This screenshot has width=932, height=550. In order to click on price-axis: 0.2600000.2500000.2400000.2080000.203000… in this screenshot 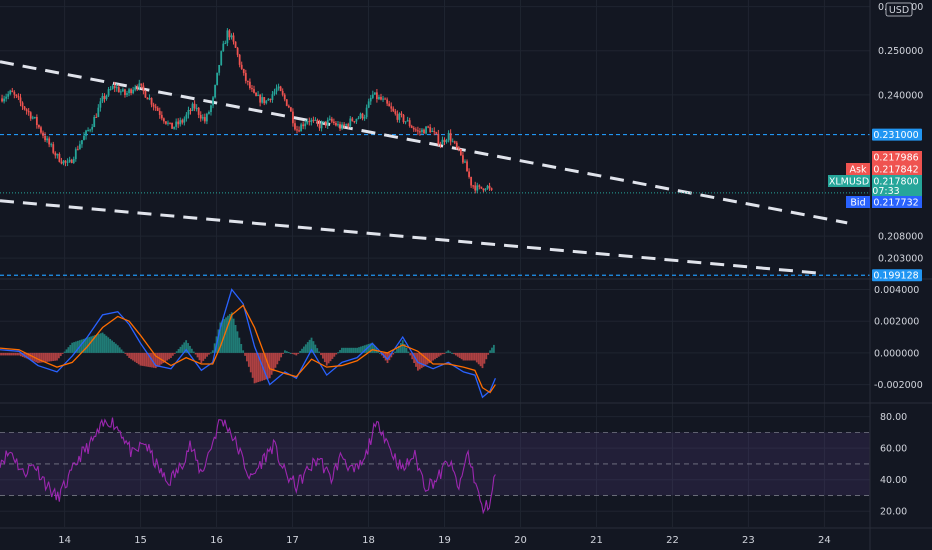, I will do `click(898, 260)`.